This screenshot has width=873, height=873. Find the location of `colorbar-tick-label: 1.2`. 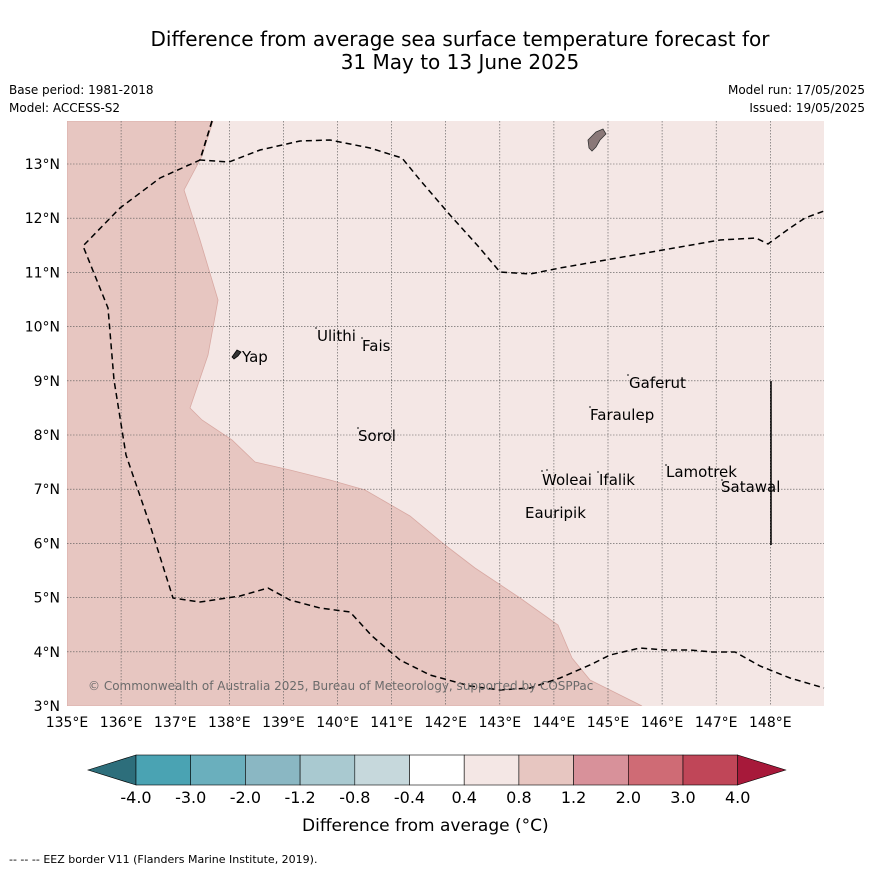

colorbar-tick-label: 1.2 is located at coordinates (573, 797).